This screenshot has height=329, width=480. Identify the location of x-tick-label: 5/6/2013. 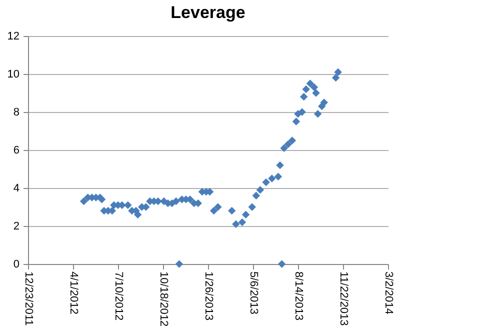
(254, 293).